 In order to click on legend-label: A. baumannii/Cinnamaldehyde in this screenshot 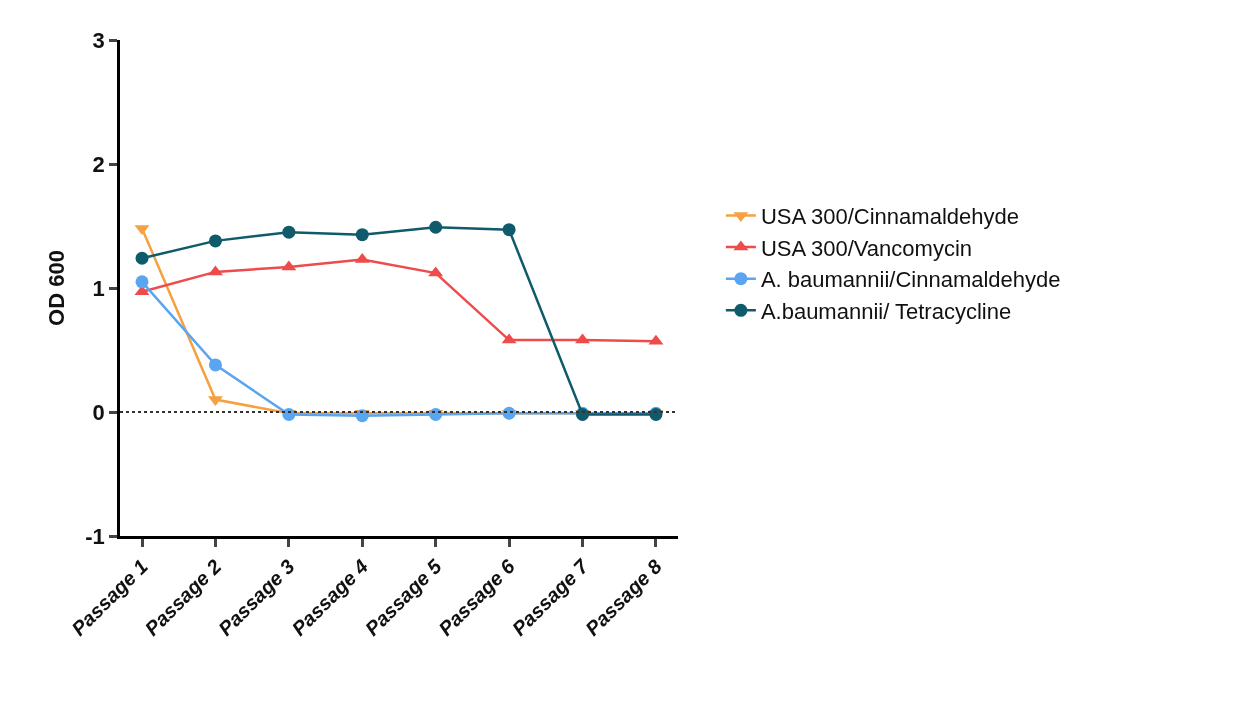, I will do `click(910, 280)`.